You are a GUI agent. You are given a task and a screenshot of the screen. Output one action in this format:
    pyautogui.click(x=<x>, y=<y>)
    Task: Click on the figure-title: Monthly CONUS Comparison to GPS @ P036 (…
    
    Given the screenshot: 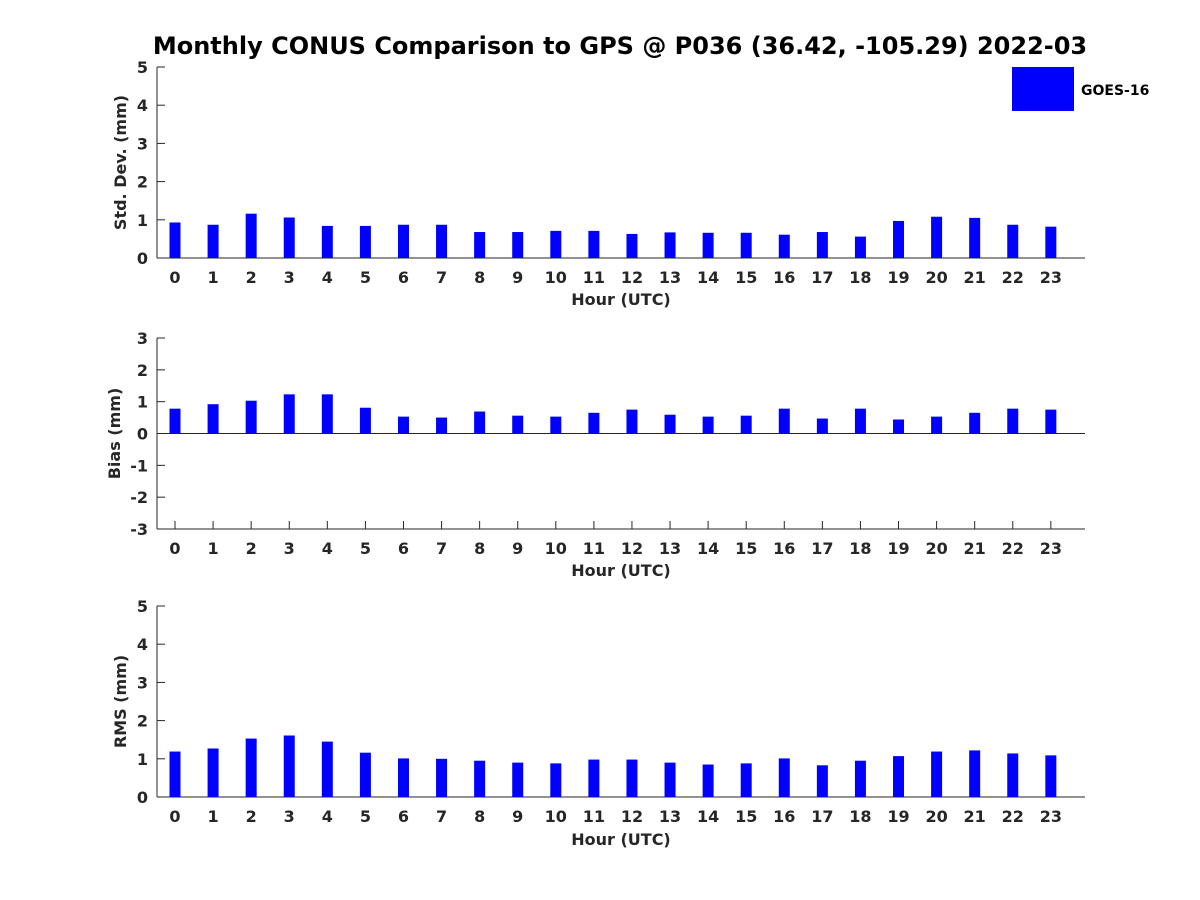 What is the action you would take?
    pyautogui.click(x=620, y=46)
    